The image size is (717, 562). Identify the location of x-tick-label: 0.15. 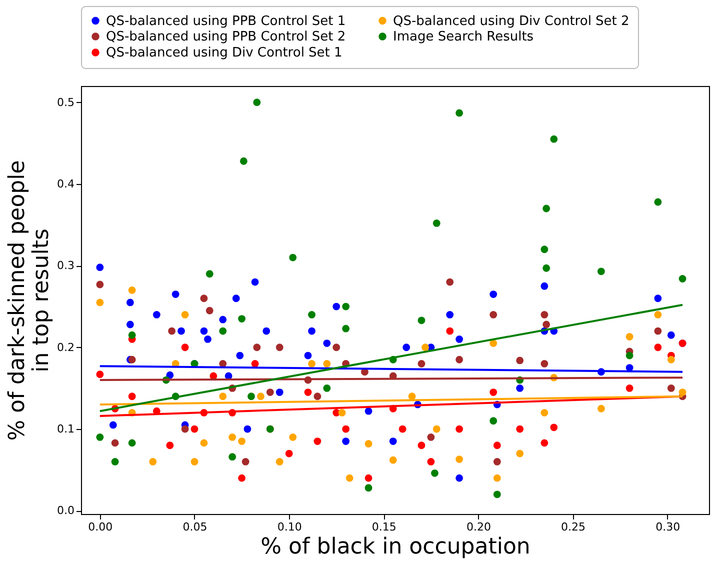
(384, 527).